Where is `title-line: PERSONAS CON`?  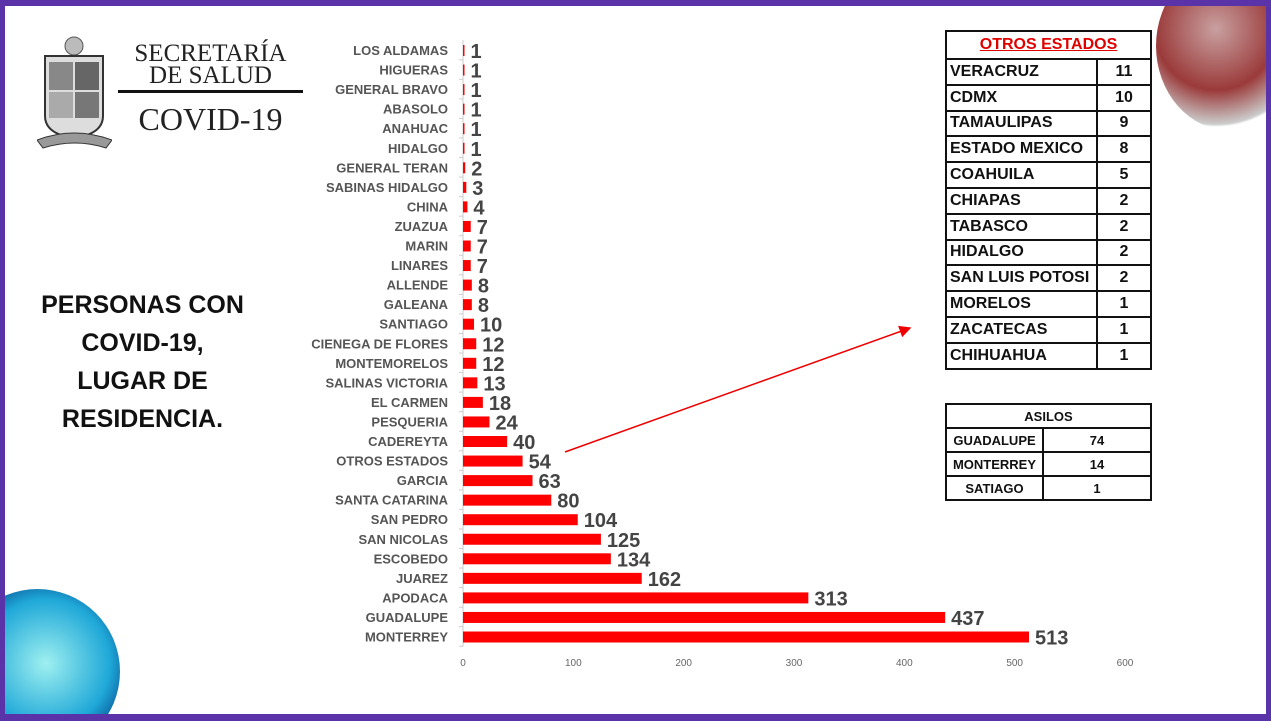 title-line: PERSONAS CON is located at coordinates (142, 305).